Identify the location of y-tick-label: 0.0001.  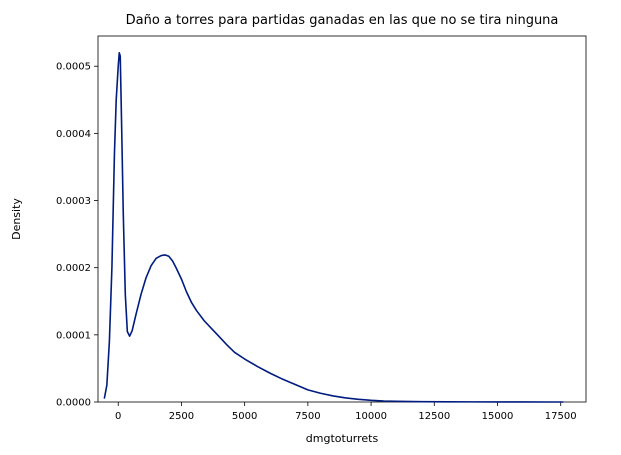
(73, 335).